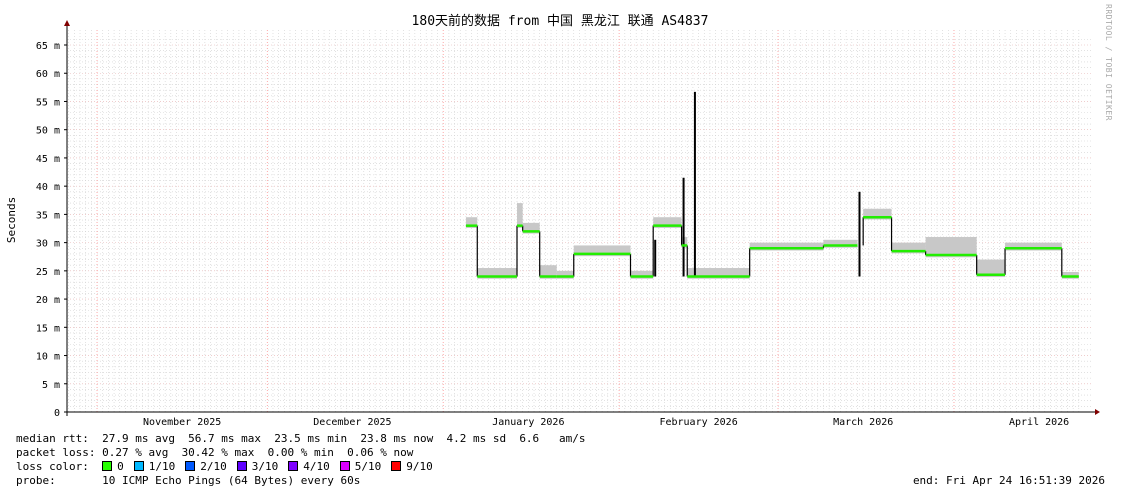 The width and height of the screenshot is (1121, 494). I want to click on y-tick-label: 50 m, so click(48, 131).